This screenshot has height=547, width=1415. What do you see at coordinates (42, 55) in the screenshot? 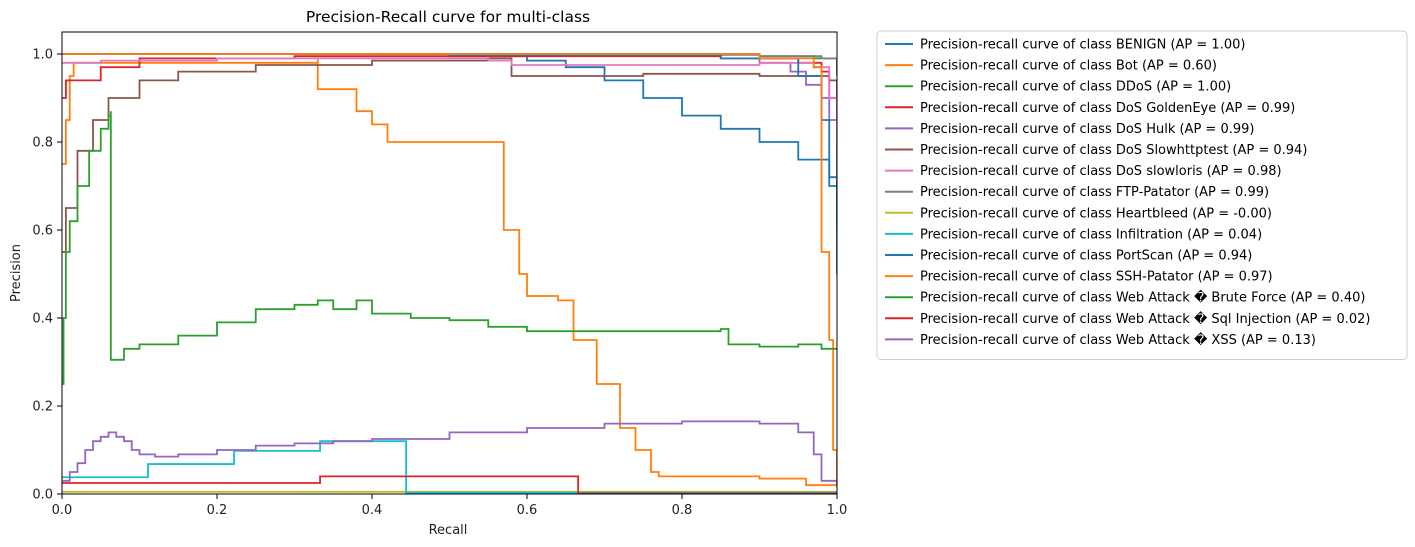
I see `y-tick-label: 1.0` at bounding box center [42, 55].